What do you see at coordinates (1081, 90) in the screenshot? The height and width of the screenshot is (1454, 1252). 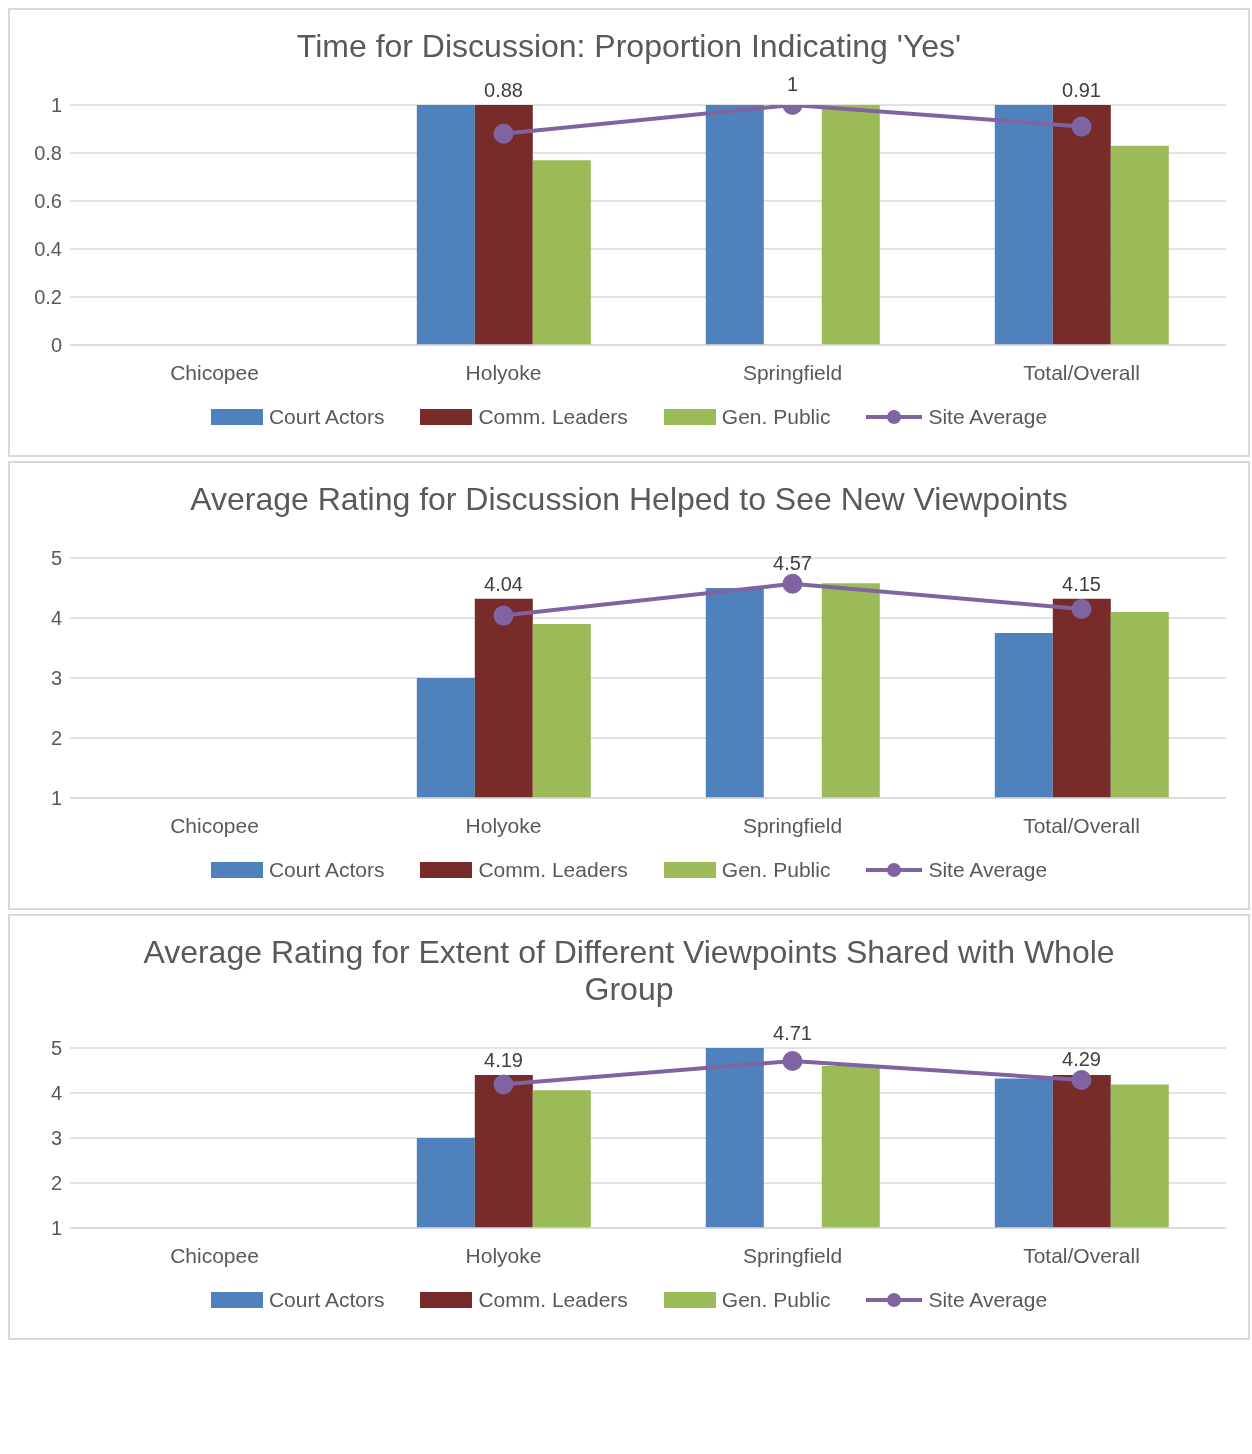 I see `data-label: 0.91` at bounding box center [1081, 90].